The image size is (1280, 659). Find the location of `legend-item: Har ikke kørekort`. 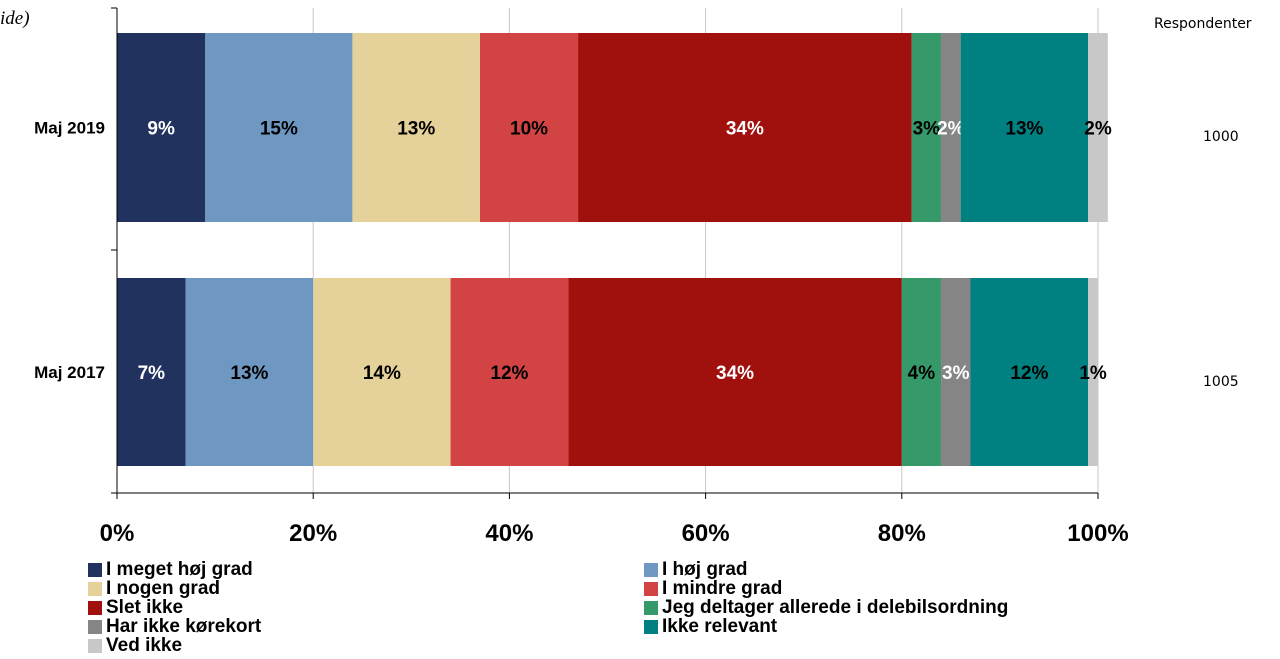

legend-item: Har ikke kørekort is located at coordinates (366, 626).